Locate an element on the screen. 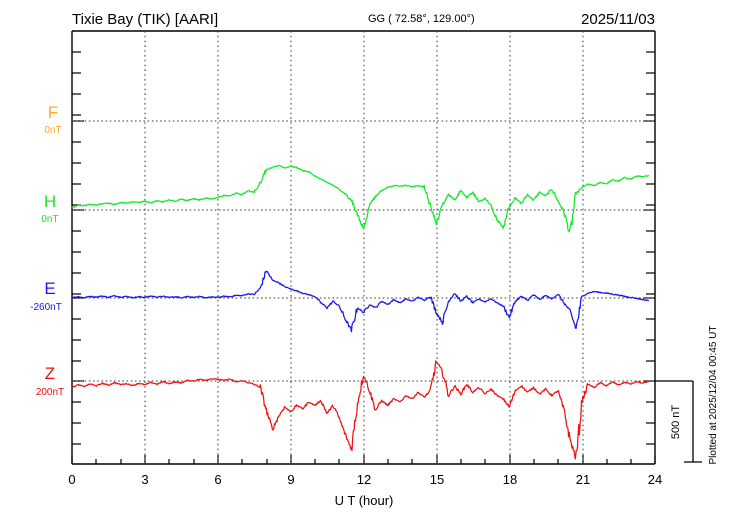 The width and height of the screenshot is (730, 520). x-tick-12: 12 is located at coordinates (364, 479).